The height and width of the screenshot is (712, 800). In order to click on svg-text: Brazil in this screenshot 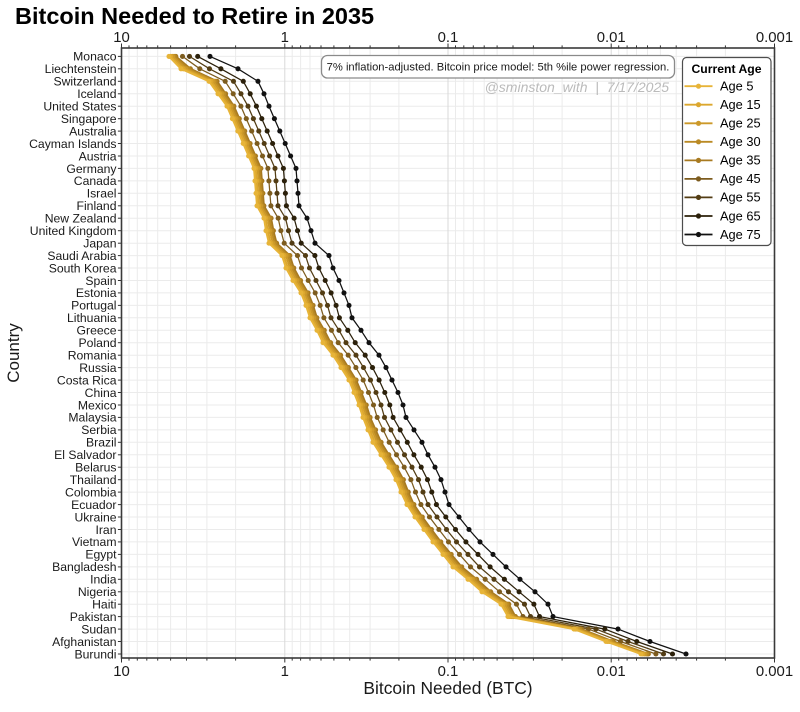, I will do `click(101, 443)`.